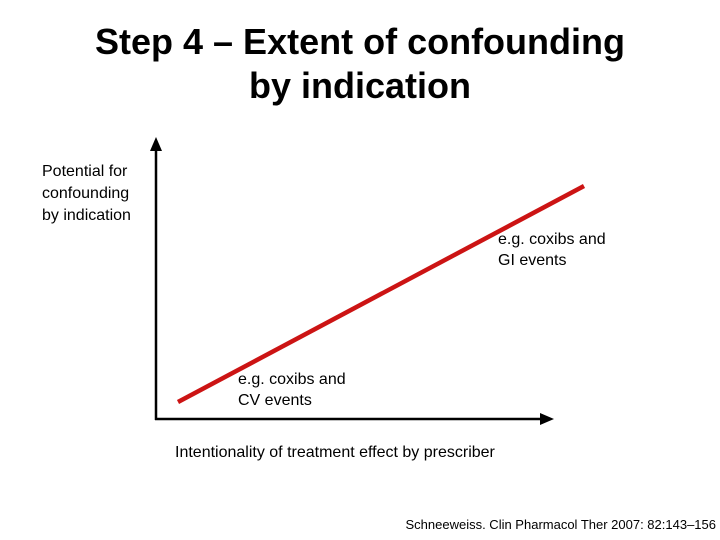  What do you see at coordinates (547, 419) in the screenshot?
I see `x-axis-arrowhead-icon` at bounding box center [547, 419].